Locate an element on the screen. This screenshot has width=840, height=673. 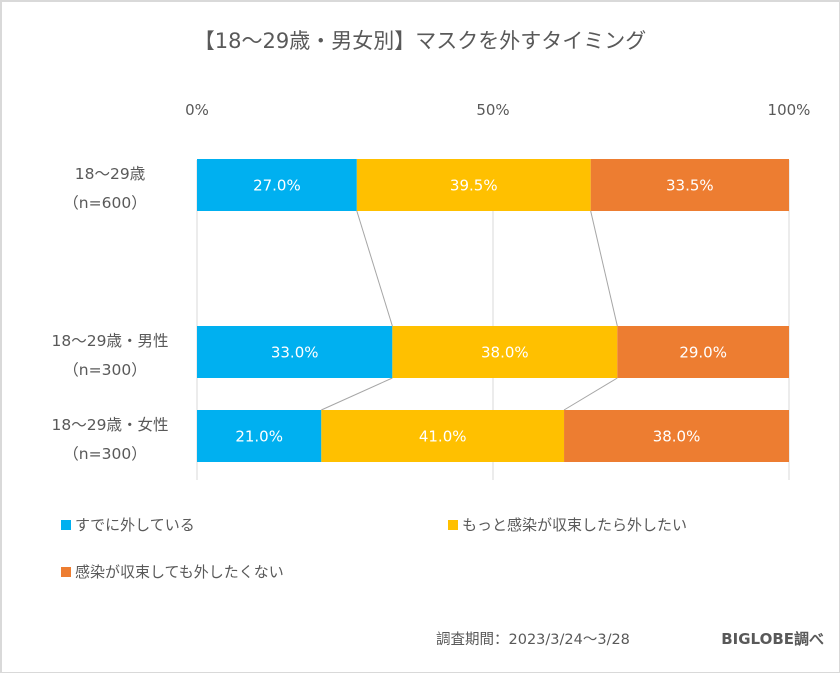
source-label: BIGLOBE調べ is located at coordinates (772, 639).